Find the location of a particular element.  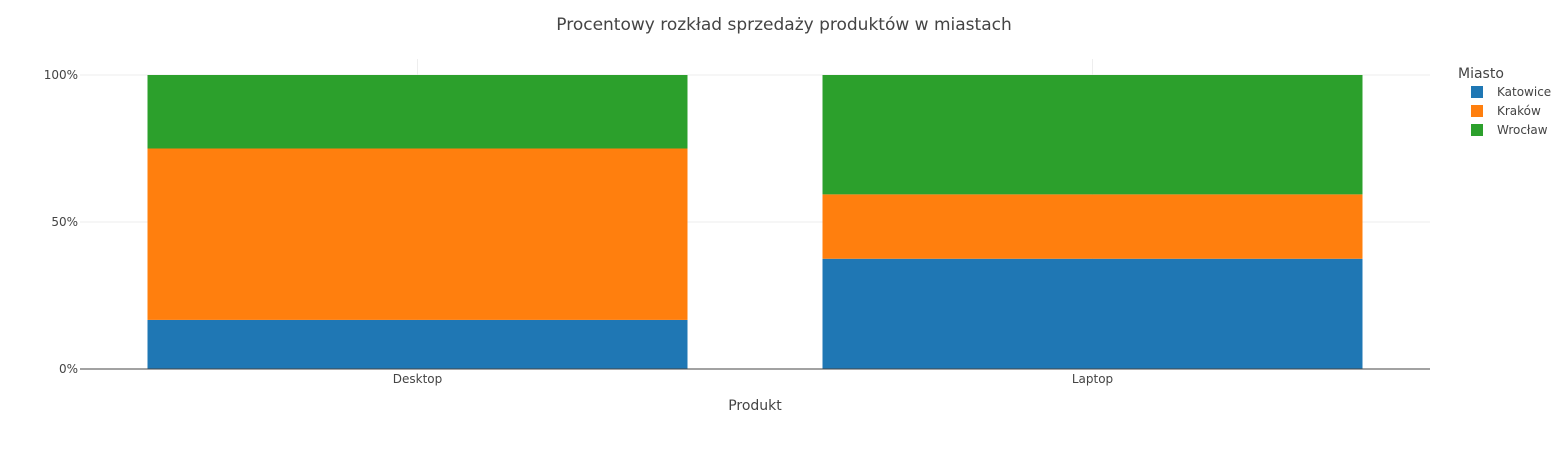

bar-segment-kraków-laptop is located at coordinates (1092, 226).